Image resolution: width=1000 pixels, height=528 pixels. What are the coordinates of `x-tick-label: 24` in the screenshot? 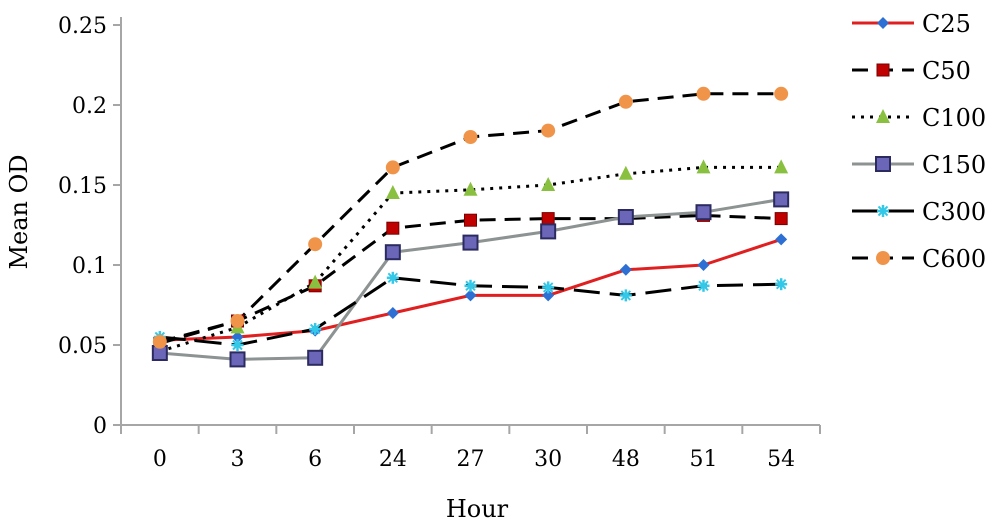 It's located at (393, 459).